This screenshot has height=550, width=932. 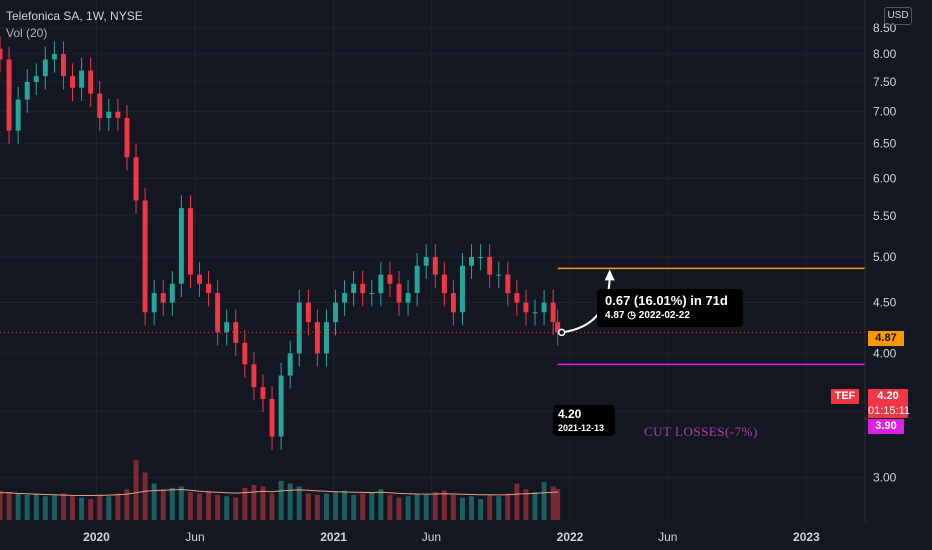 What do you see at coordinates (333, 537) in the screenshot?
I see `time-tick-label: 2021` at bounding box center [333, 537].